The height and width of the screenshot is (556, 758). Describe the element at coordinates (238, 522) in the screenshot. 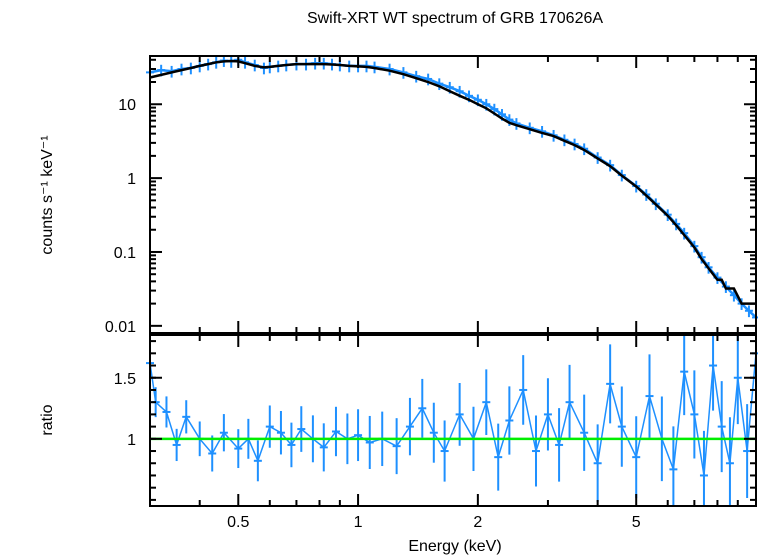

I see `x-tick-label: 0.5` at that location.